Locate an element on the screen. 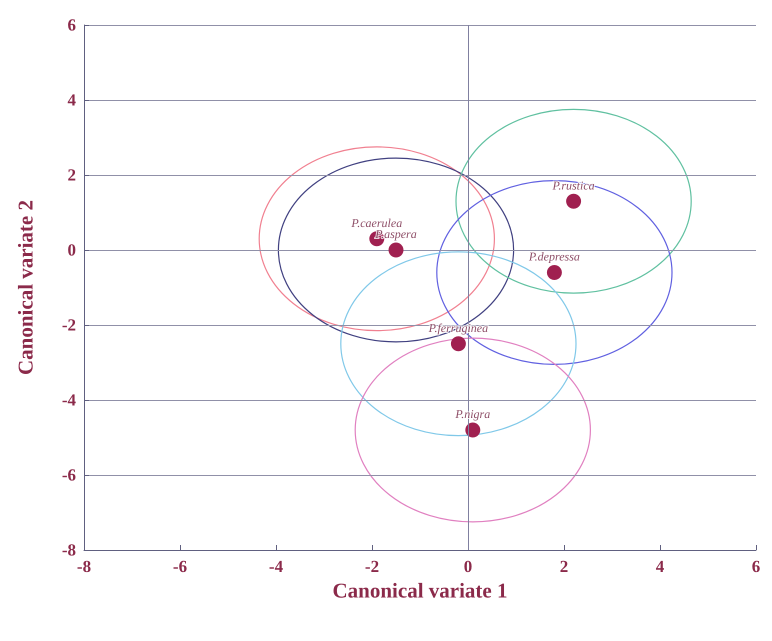 Image resolution: width=772 pixels, height=641 pixels. x-tick-label: 2 is located at coordinates (564, 566).